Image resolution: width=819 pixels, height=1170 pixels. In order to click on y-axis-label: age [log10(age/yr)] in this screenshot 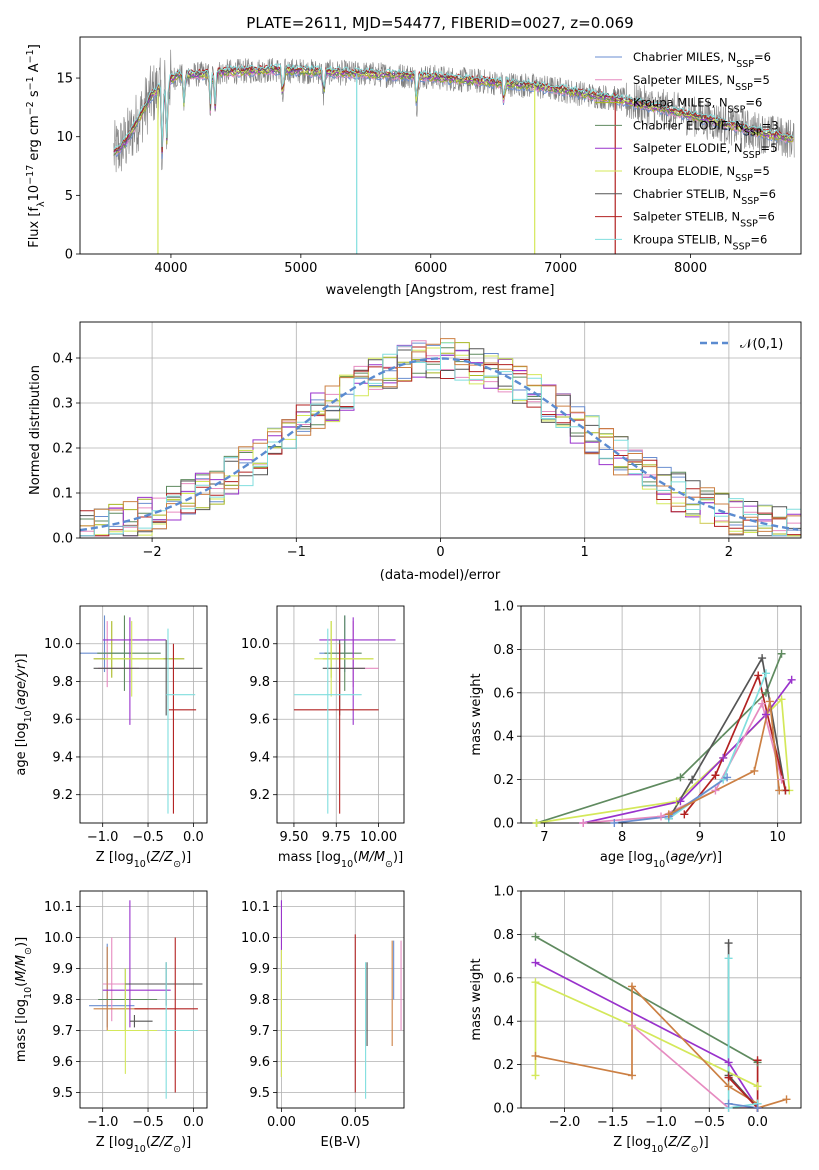, I will do `click(24, 714)`.